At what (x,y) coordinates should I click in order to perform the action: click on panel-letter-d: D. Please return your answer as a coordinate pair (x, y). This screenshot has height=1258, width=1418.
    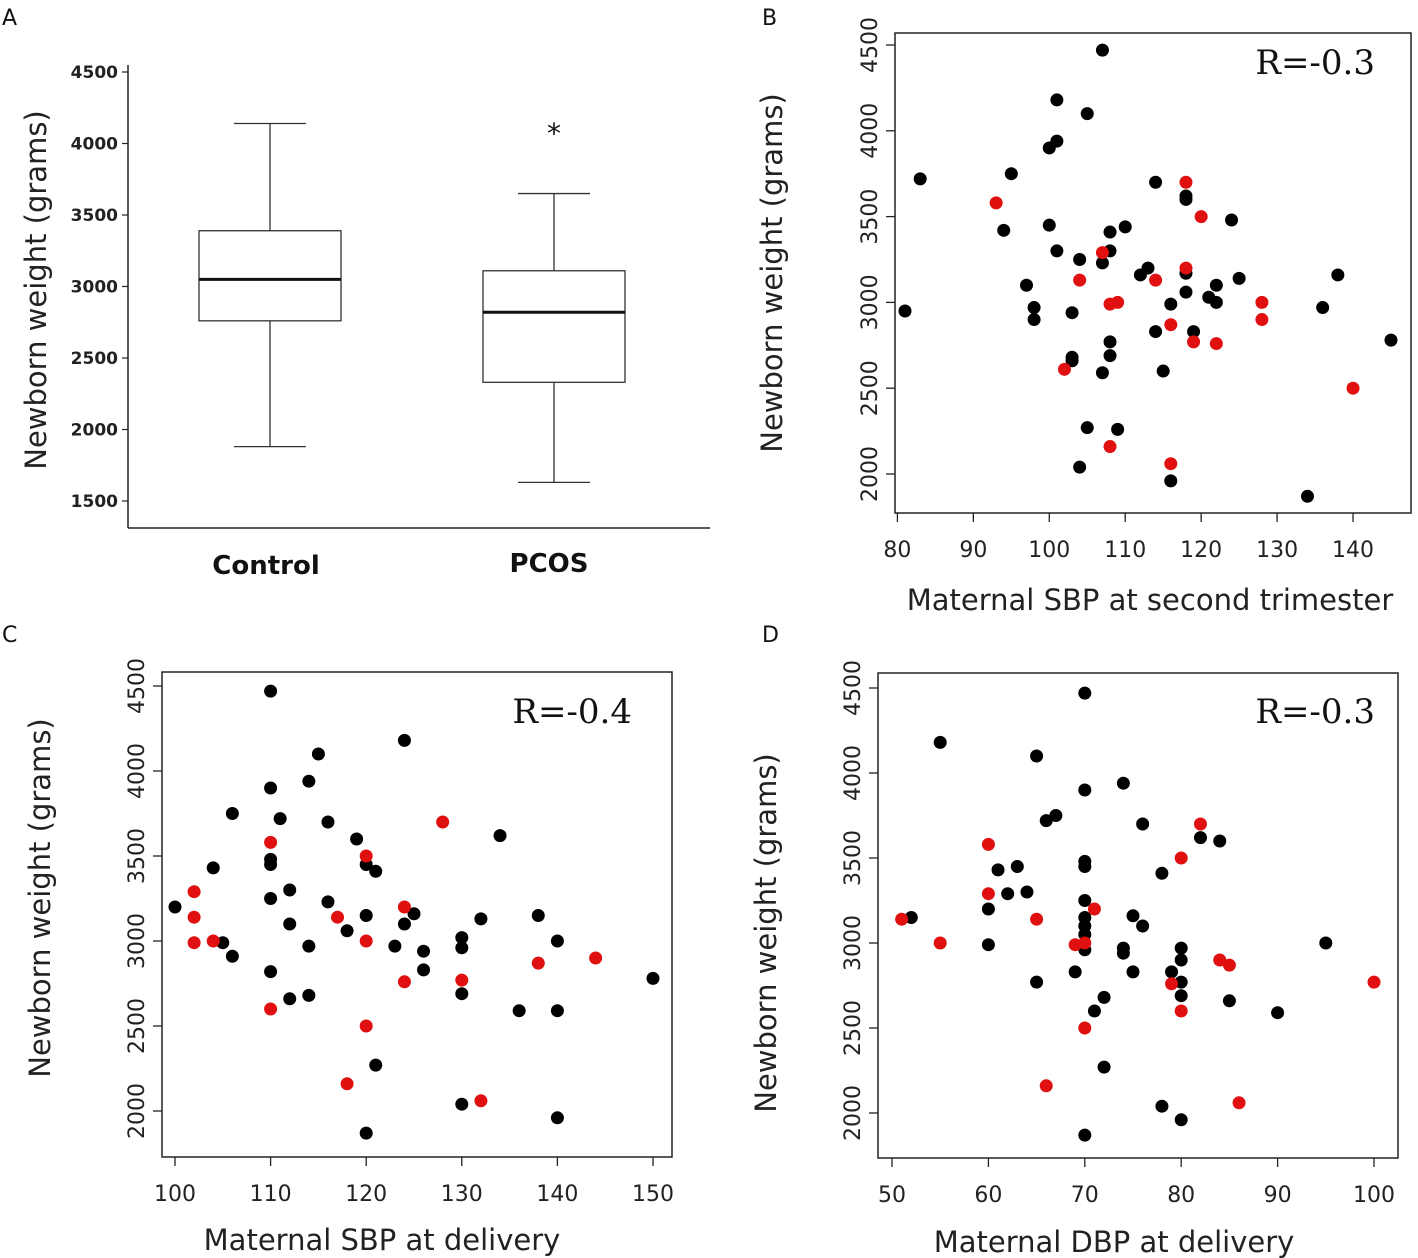
    Looking at the image, I should click on (770, 635).